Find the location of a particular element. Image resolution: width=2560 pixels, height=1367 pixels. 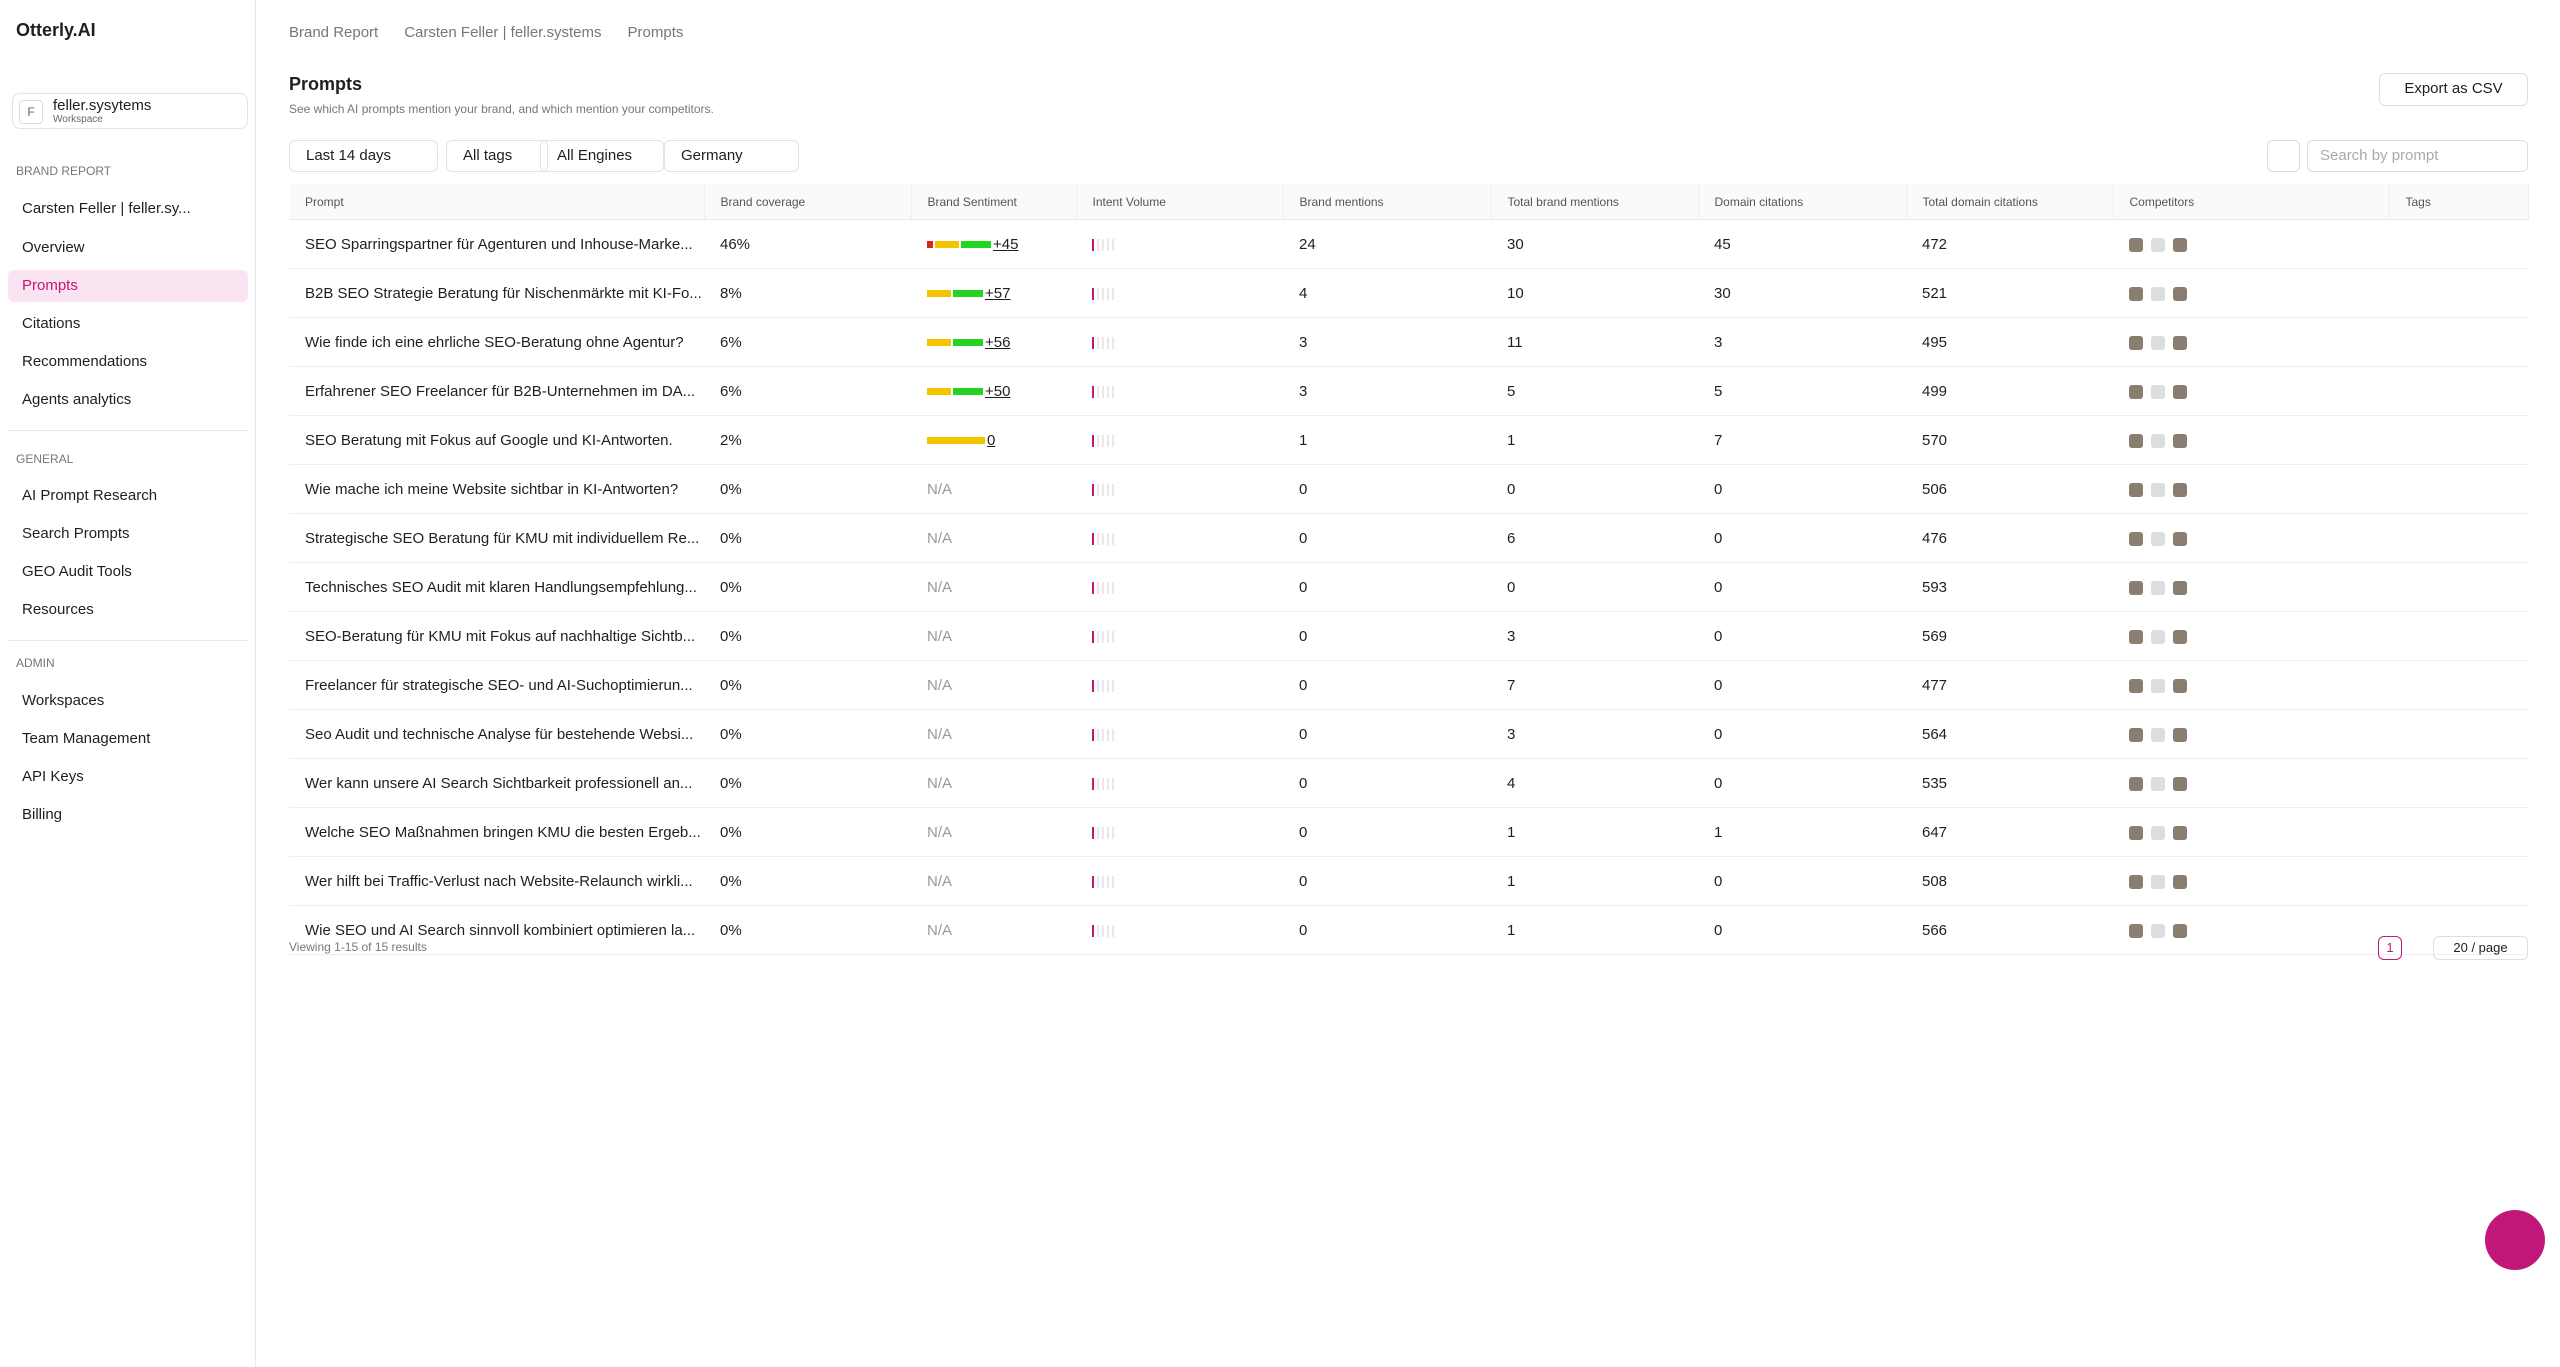

column-header: Intent Volume is located at coordinates (1180, 202).